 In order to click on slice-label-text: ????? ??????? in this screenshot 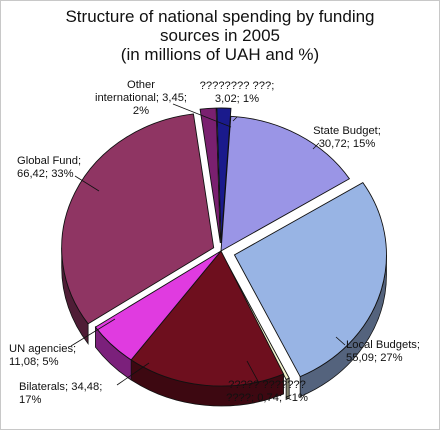, I will do `click(267, 385)`.